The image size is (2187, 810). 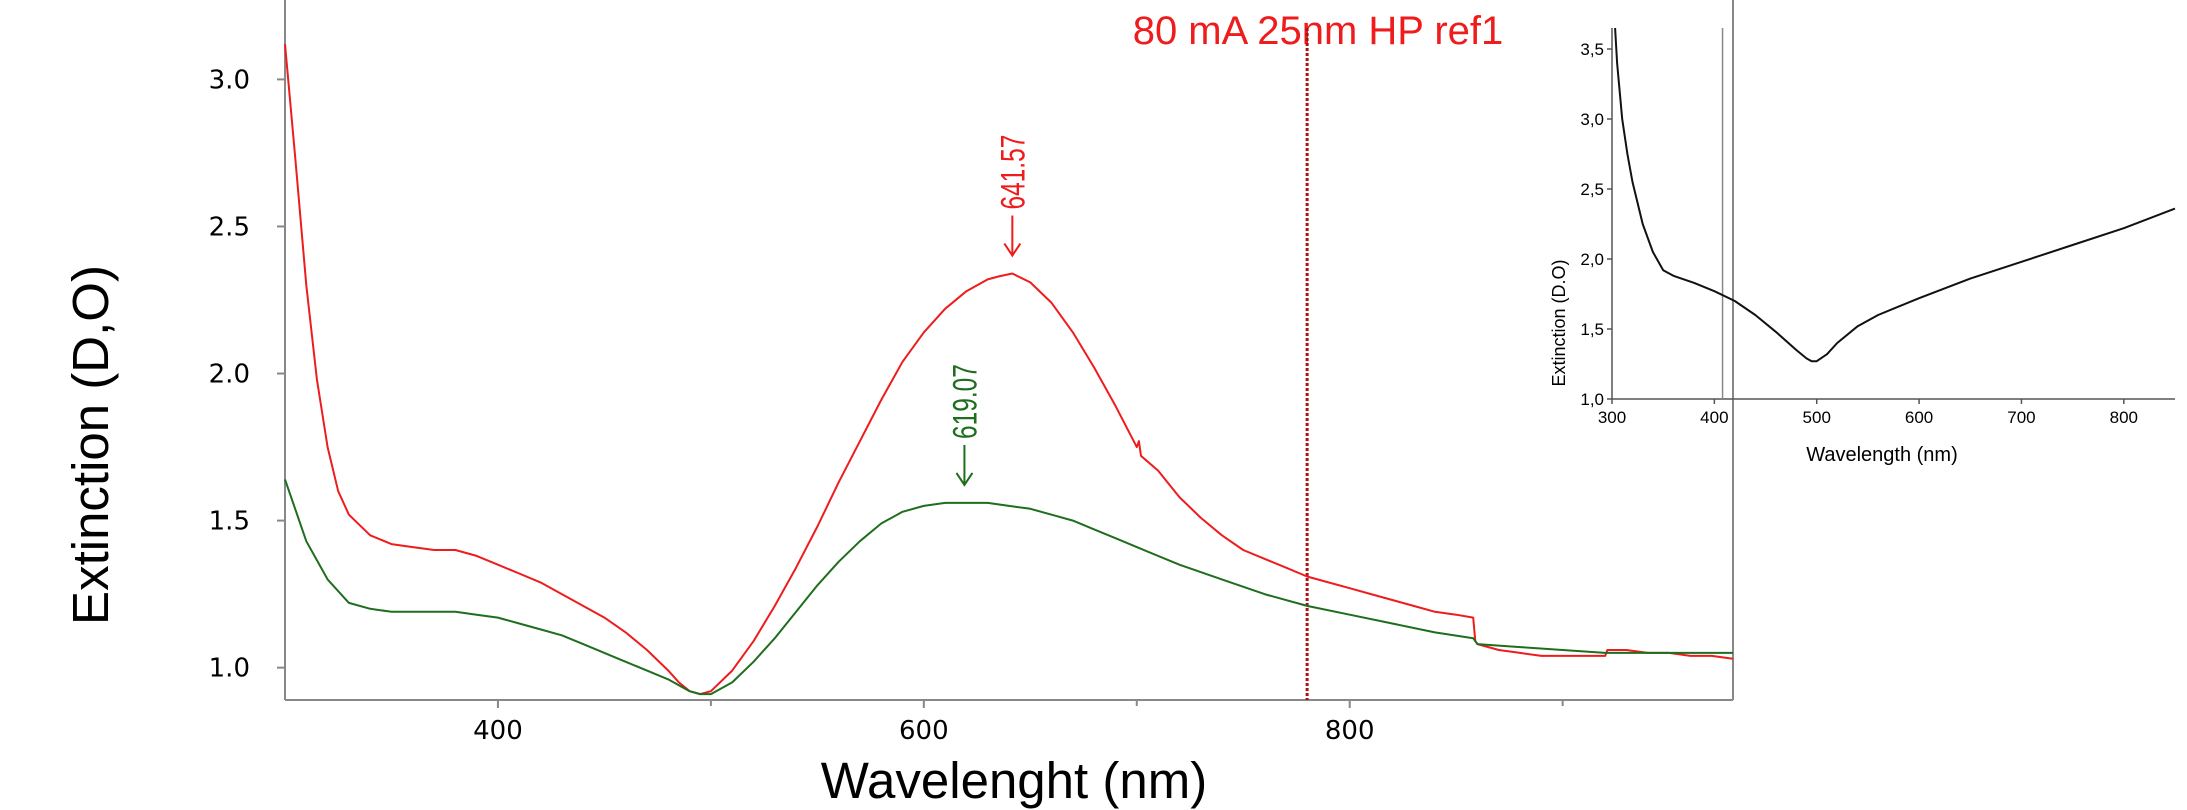 I want to click on inset-x-axis-label: Wavelength (nm), so click(x=1882, y=455).